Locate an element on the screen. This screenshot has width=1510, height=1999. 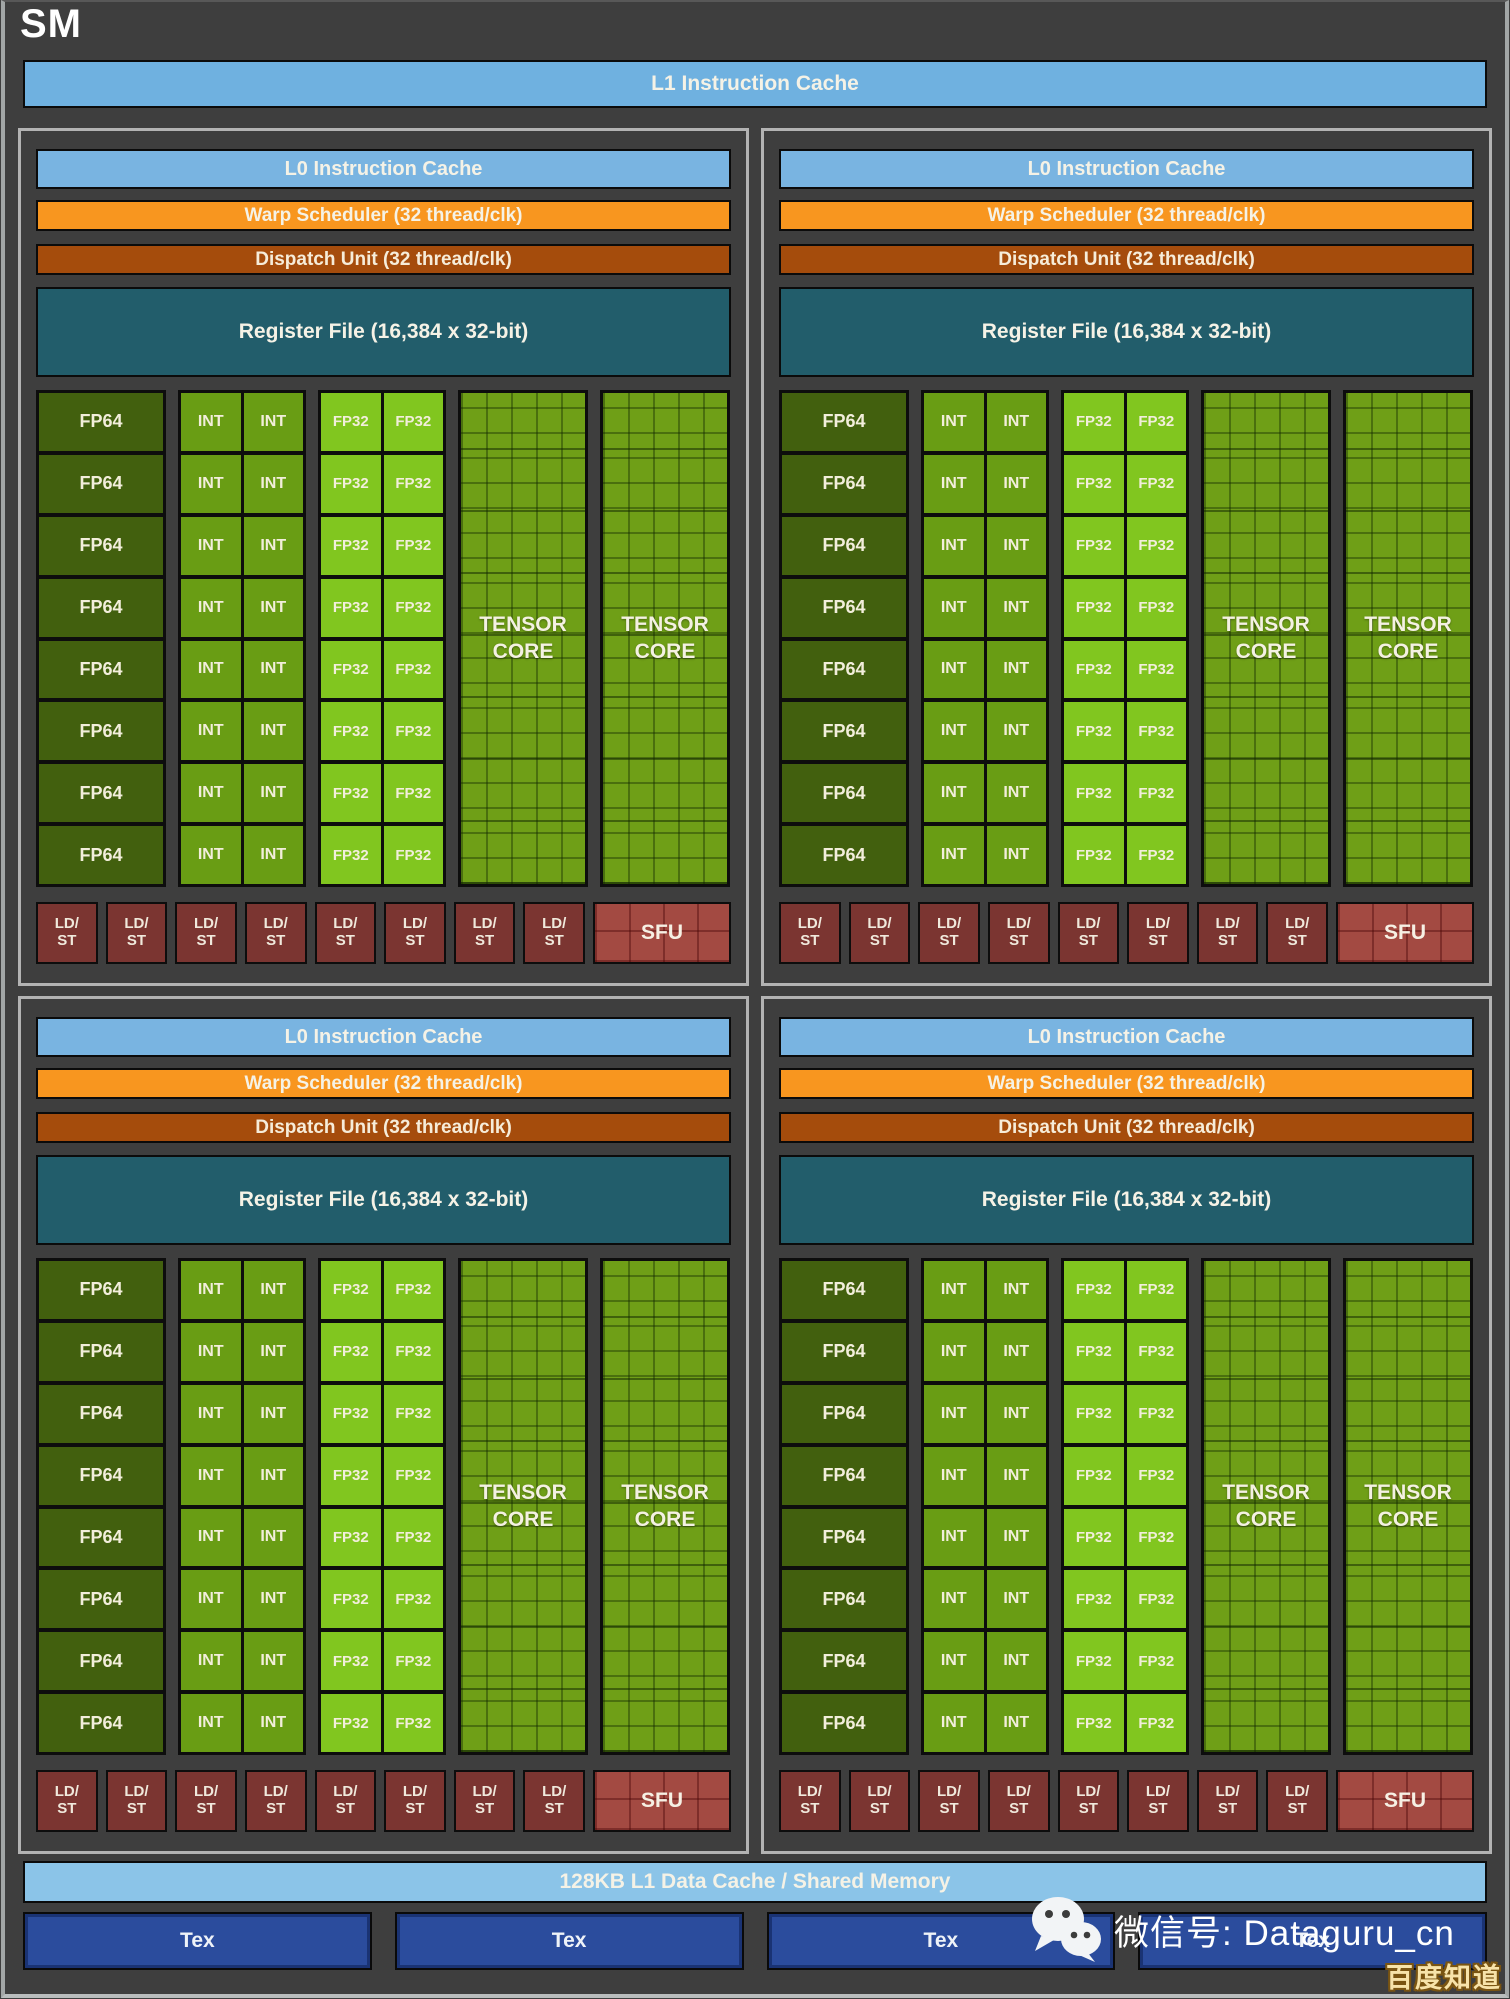
register-file-label: Register File (16,384 x 32-bit) is located at coordinates (383, 1199).